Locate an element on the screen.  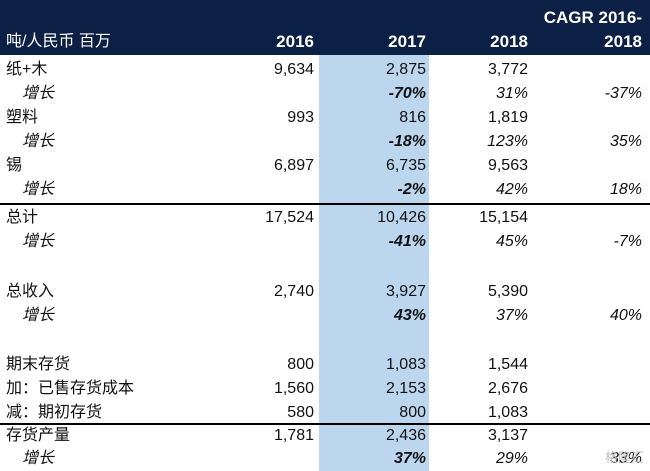
row-label-production-growth: 增长 is located at coordinates (38, 458).